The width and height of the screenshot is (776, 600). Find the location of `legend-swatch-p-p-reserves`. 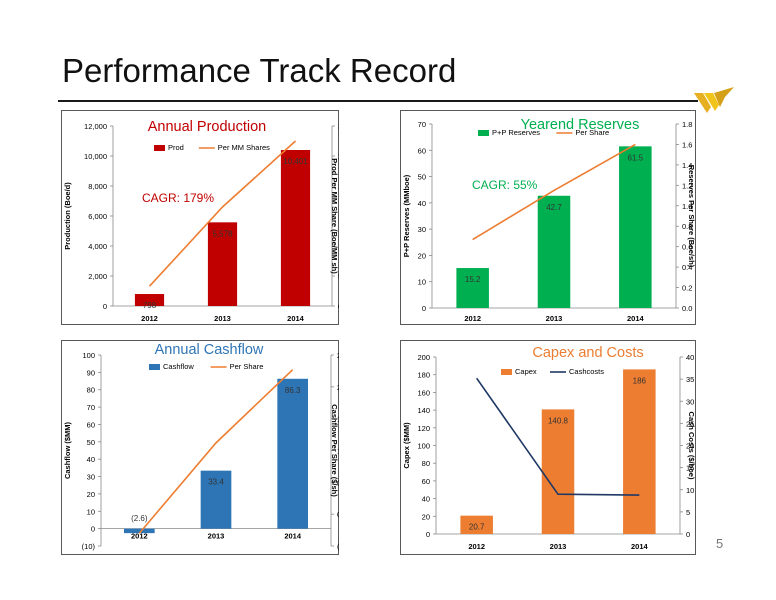

legend-swatch-p-p-reserves is located at coordinates (483, 133).